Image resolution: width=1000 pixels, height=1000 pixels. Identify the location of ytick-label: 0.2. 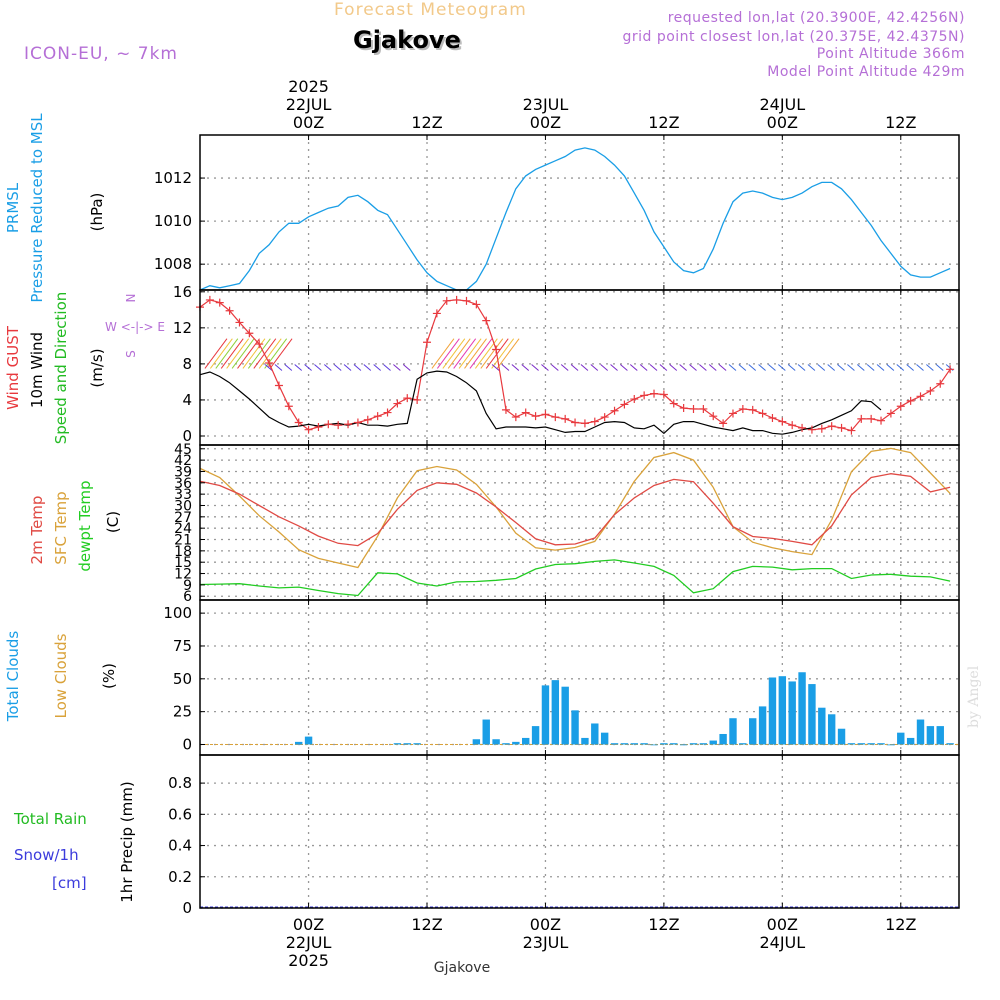
(180, 877).